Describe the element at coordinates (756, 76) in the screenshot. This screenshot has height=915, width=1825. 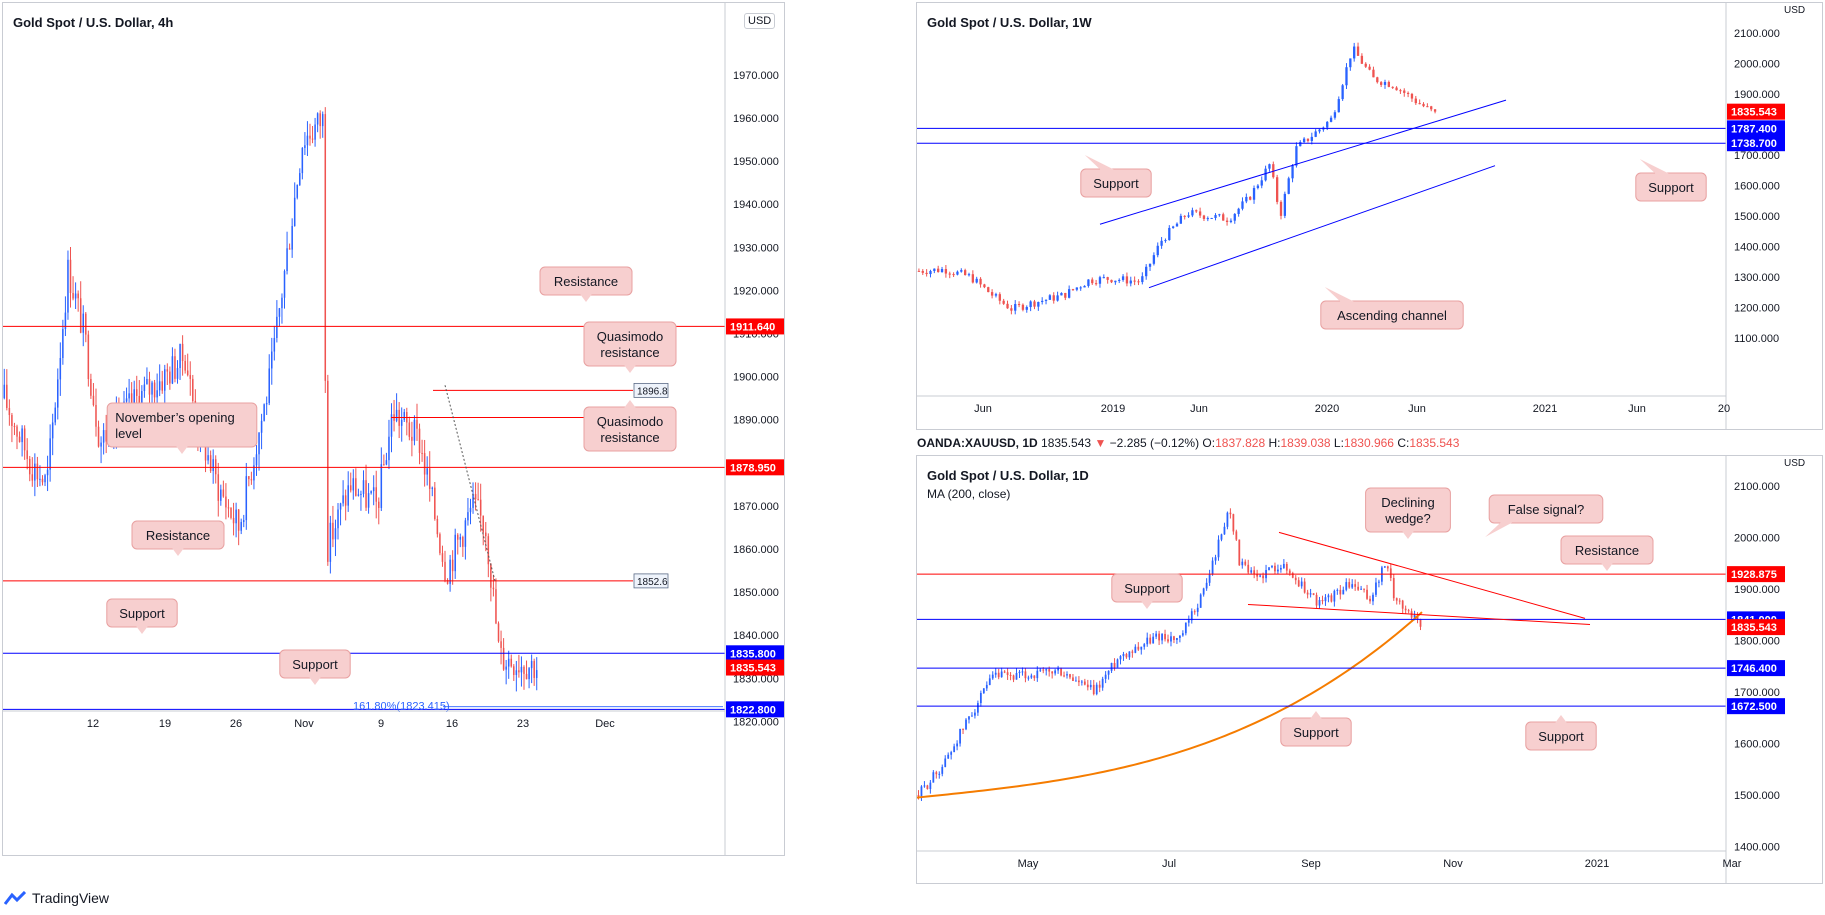
I see `y-tick-label: 1970.000` at that location.